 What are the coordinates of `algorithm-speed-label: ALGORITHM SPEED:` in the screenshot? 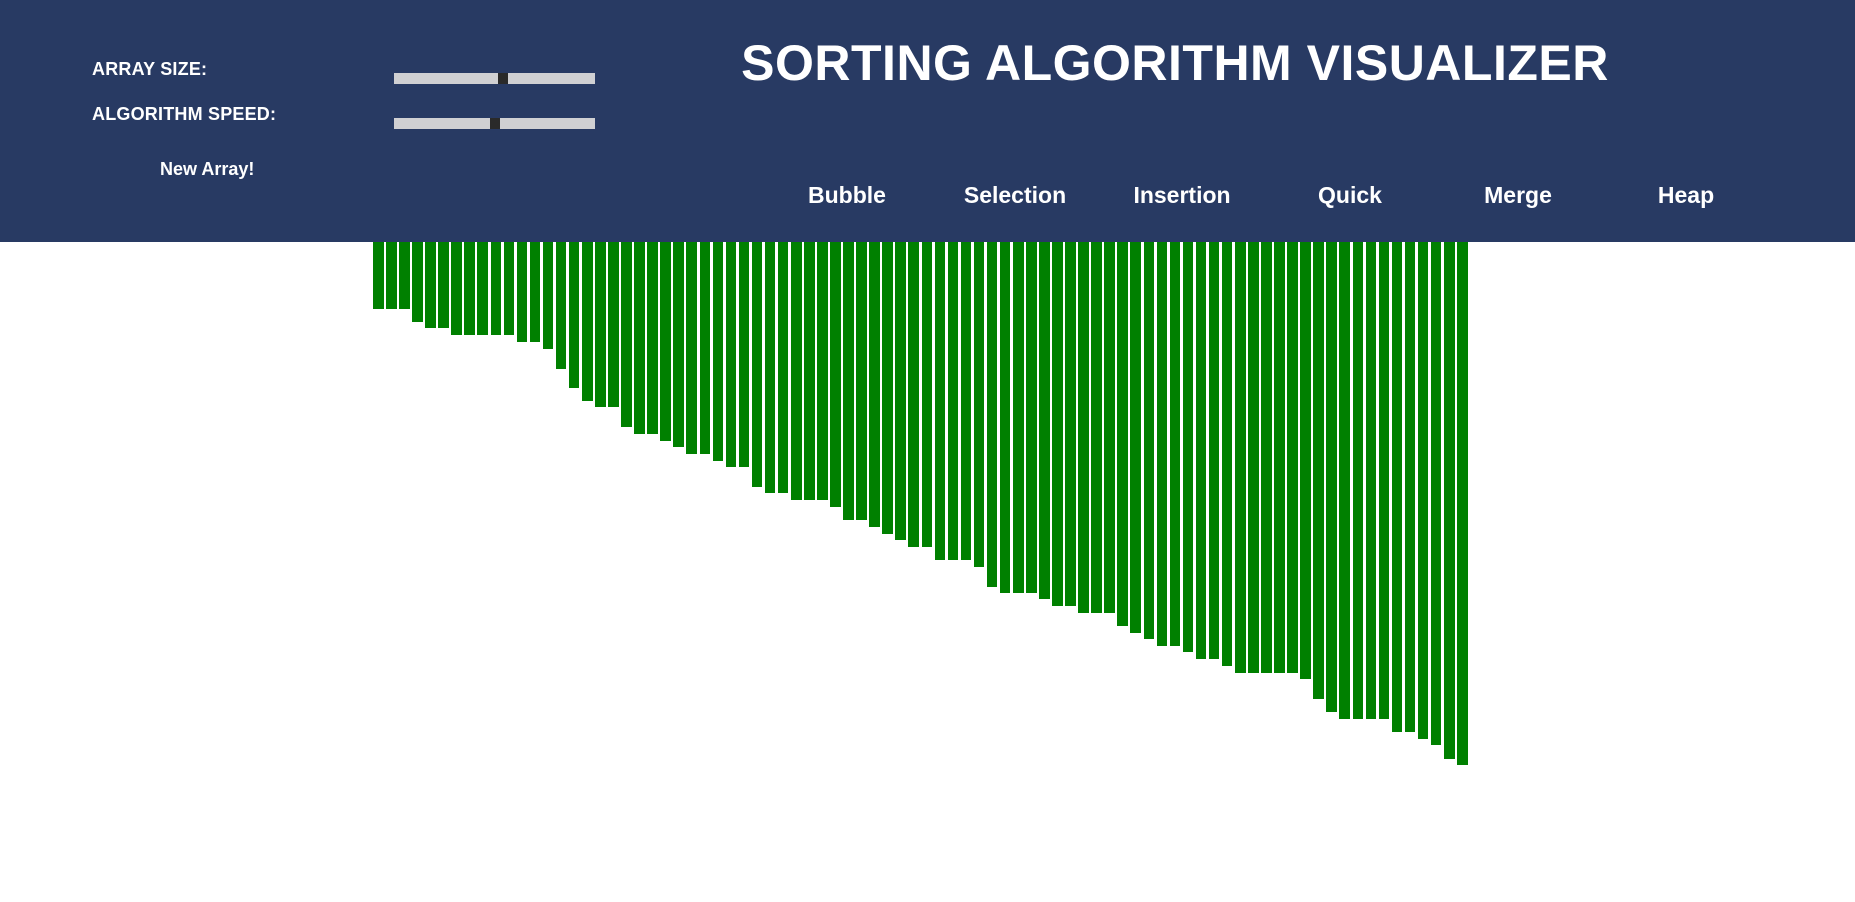 It's located at (184, 114).